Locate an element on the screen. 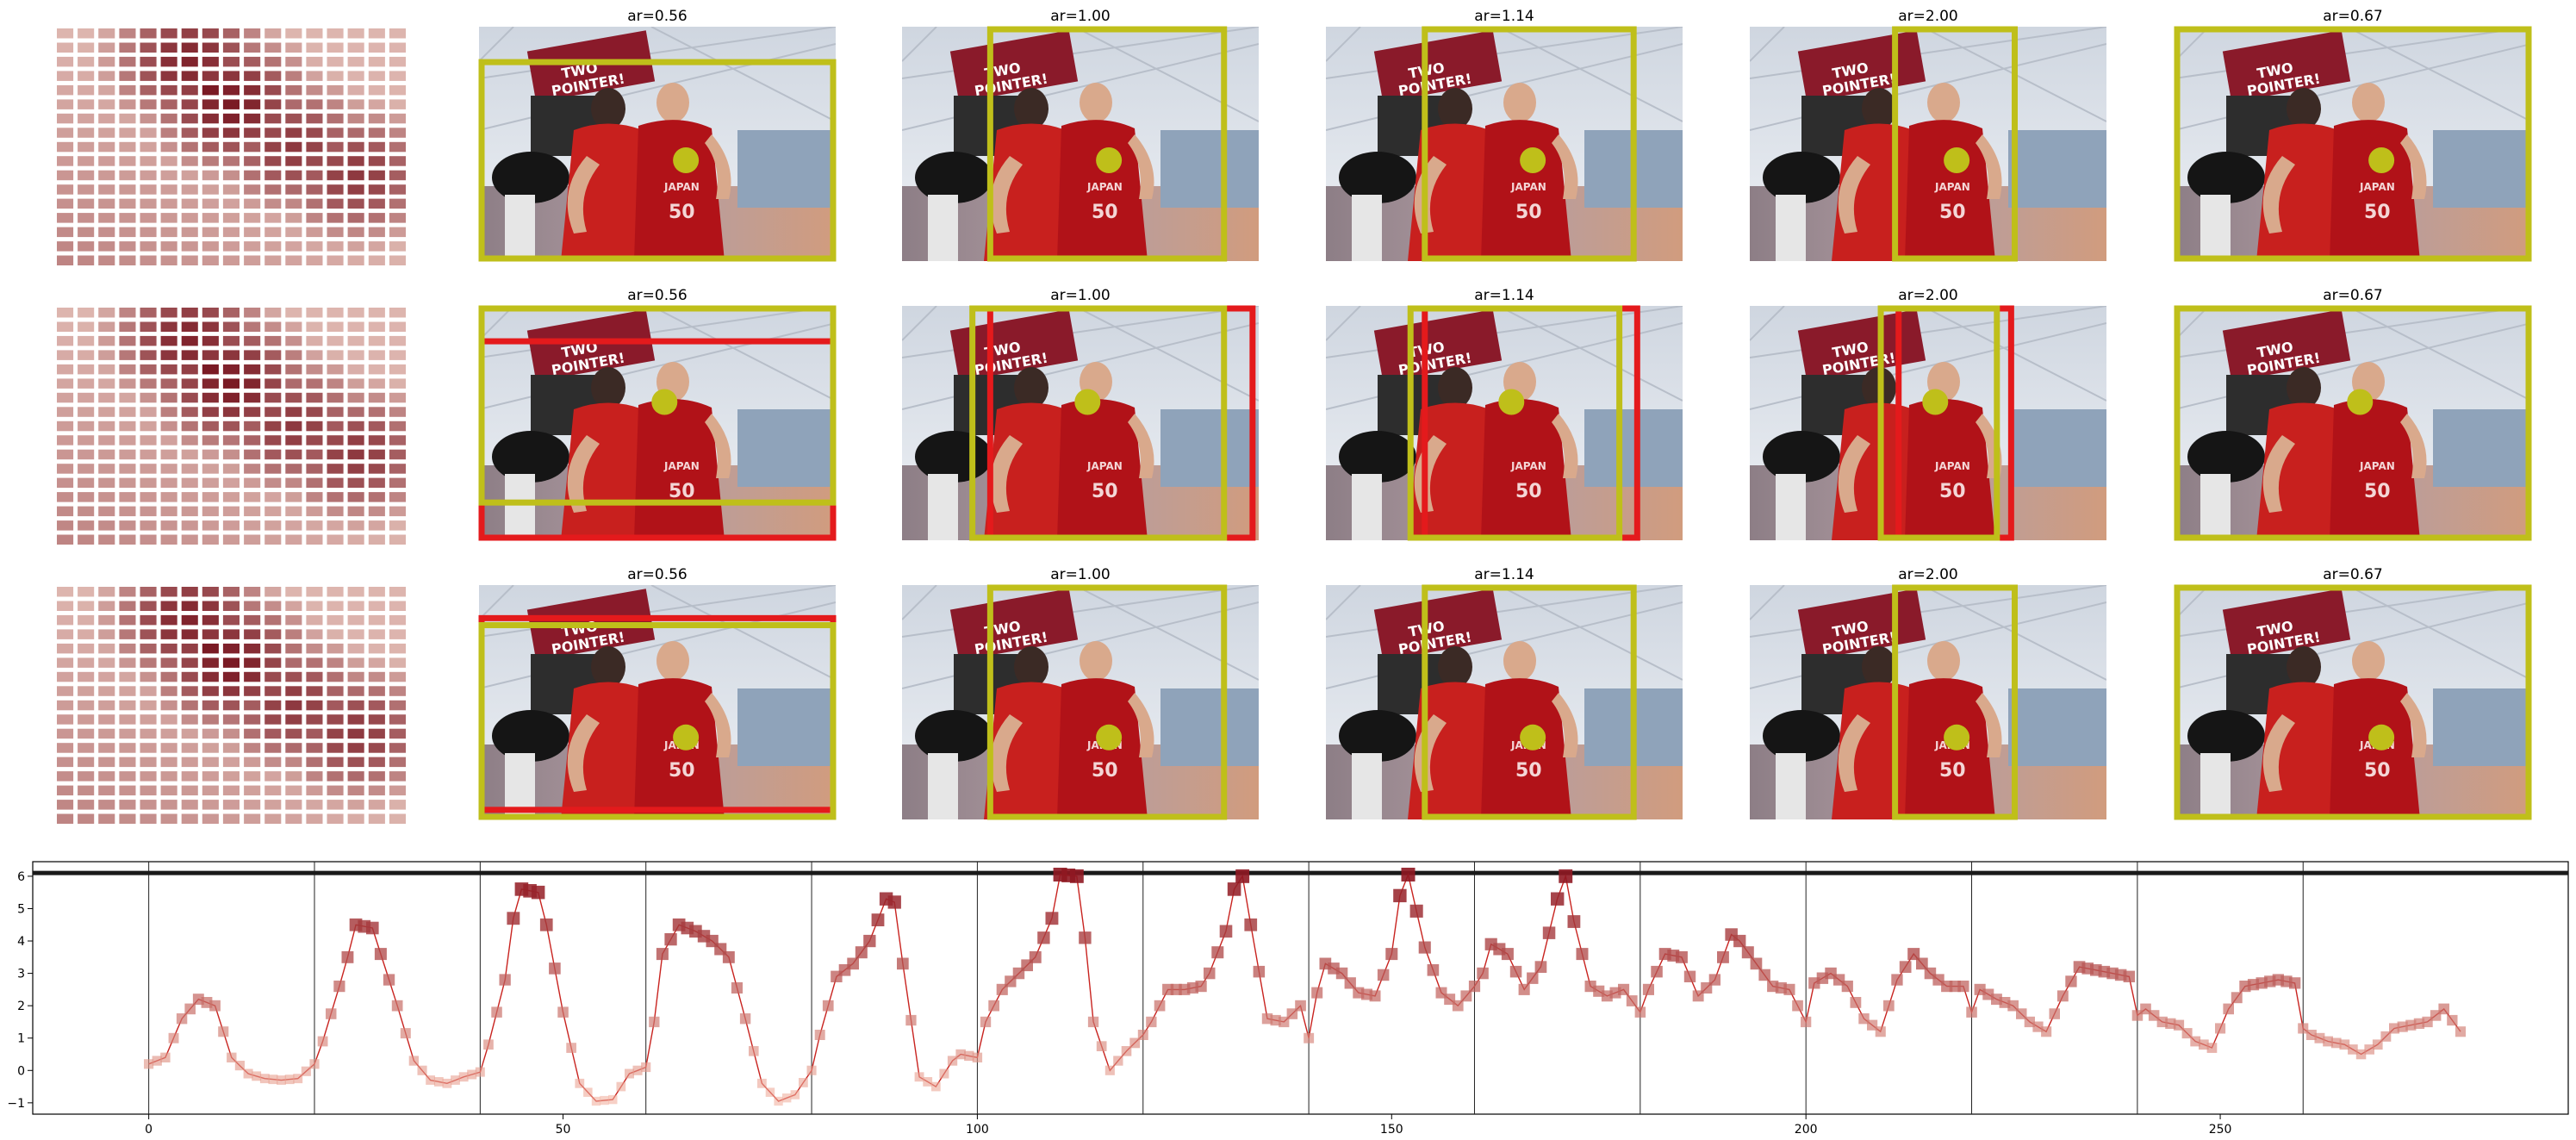 The width and height of the screenshot is (2576, 1140). crop-panel: ar=0.56 is located at coordinates (658, 414).